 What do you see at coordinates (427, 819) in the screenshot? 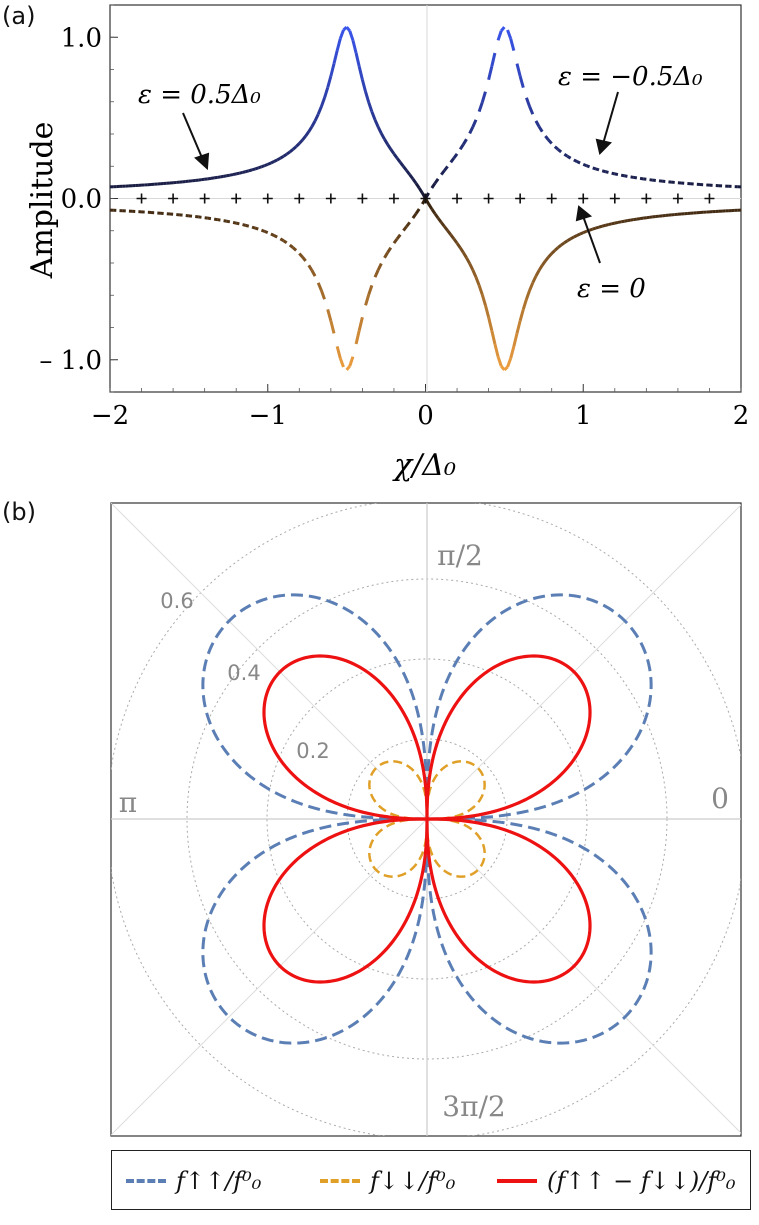
I see `polar-curve-diff` at bounding box center [427, 819].